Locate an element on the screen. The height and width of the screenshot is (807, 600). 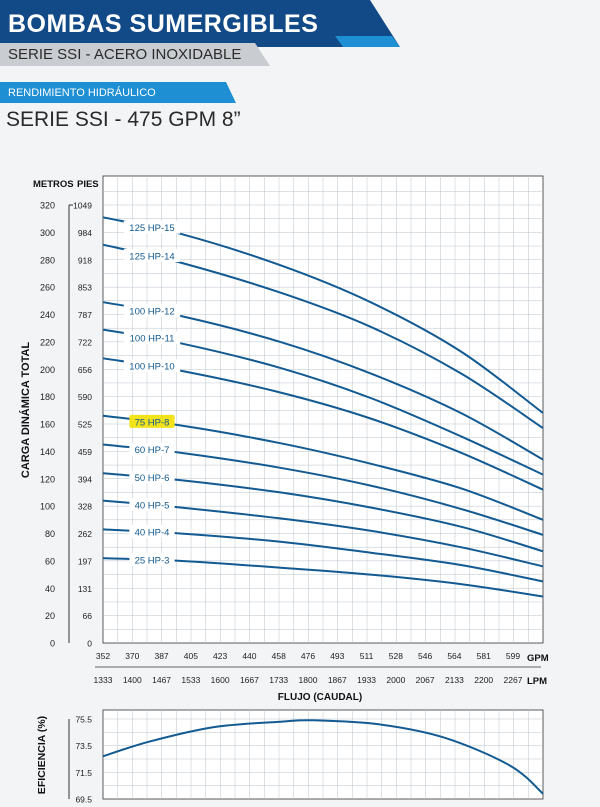
curve-label: 40 HP-4 is located at coordinates (152, 533).